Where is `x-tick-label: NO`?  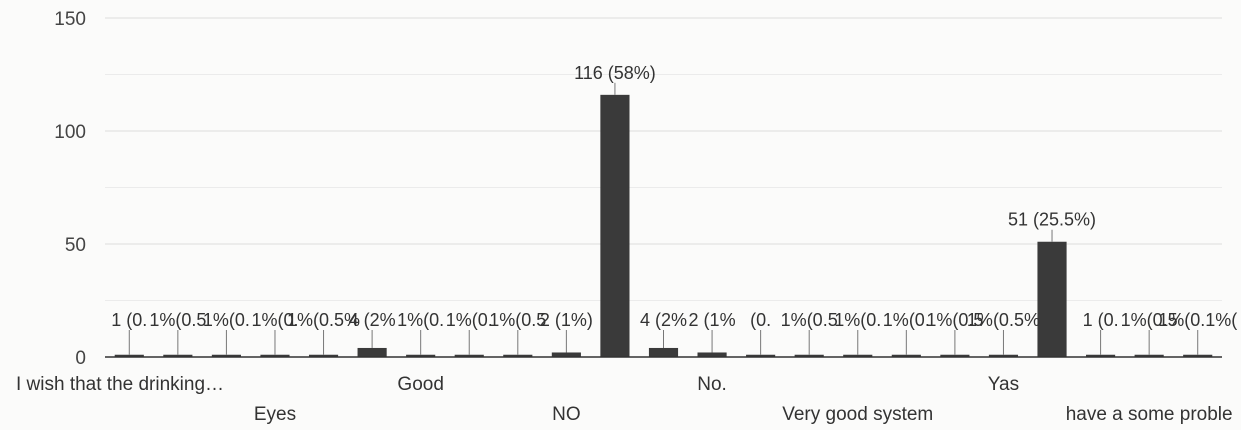 x-tick-label: NO is located at coordinates (566, 414).